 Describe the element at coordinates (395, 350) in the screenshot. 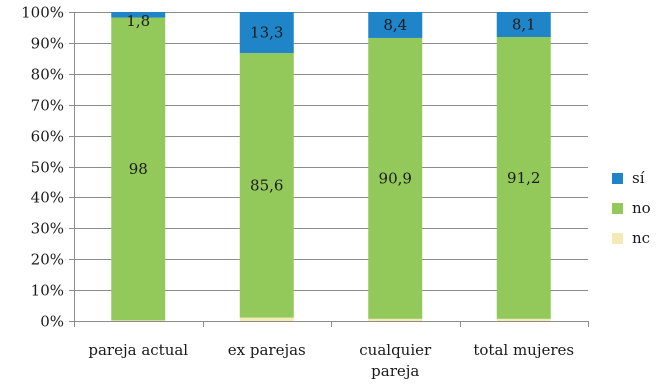

I see `x-tick-label-line: cualquier` at that location.